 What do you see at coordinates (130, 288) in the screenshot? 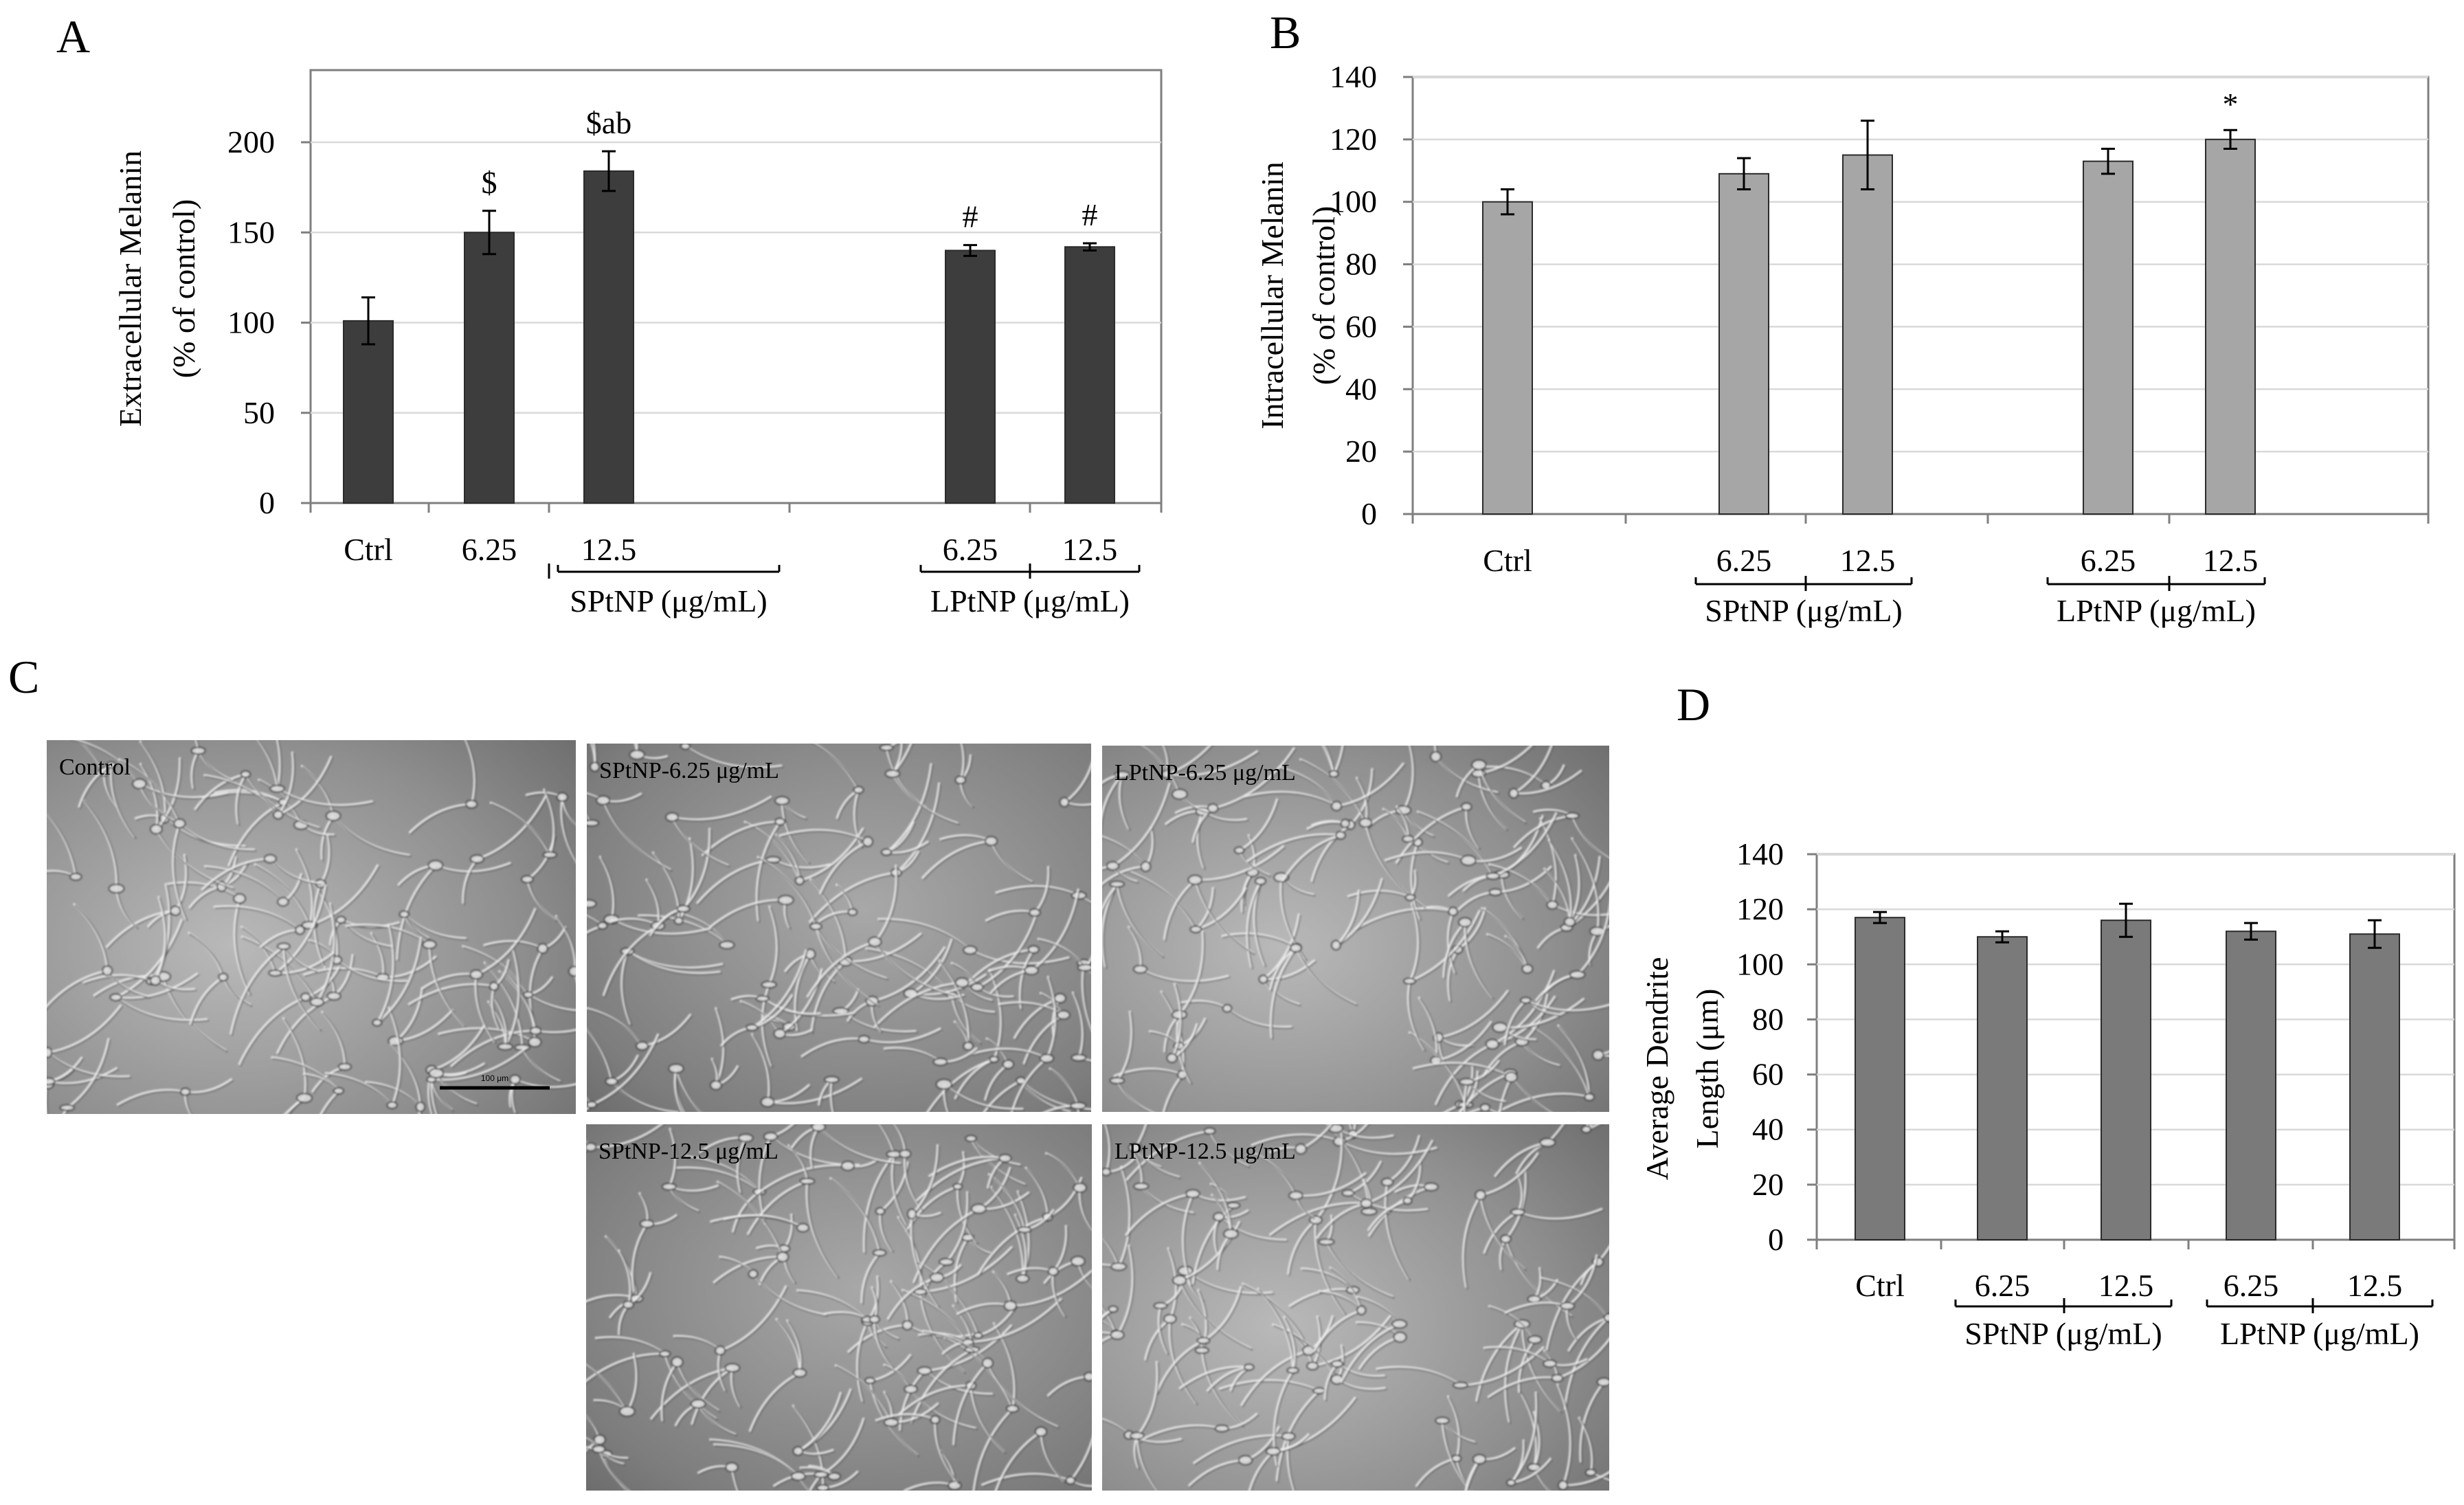
I see `y-axis-label-line1: Extracellular Melanin` at bounding box center [130, 288].